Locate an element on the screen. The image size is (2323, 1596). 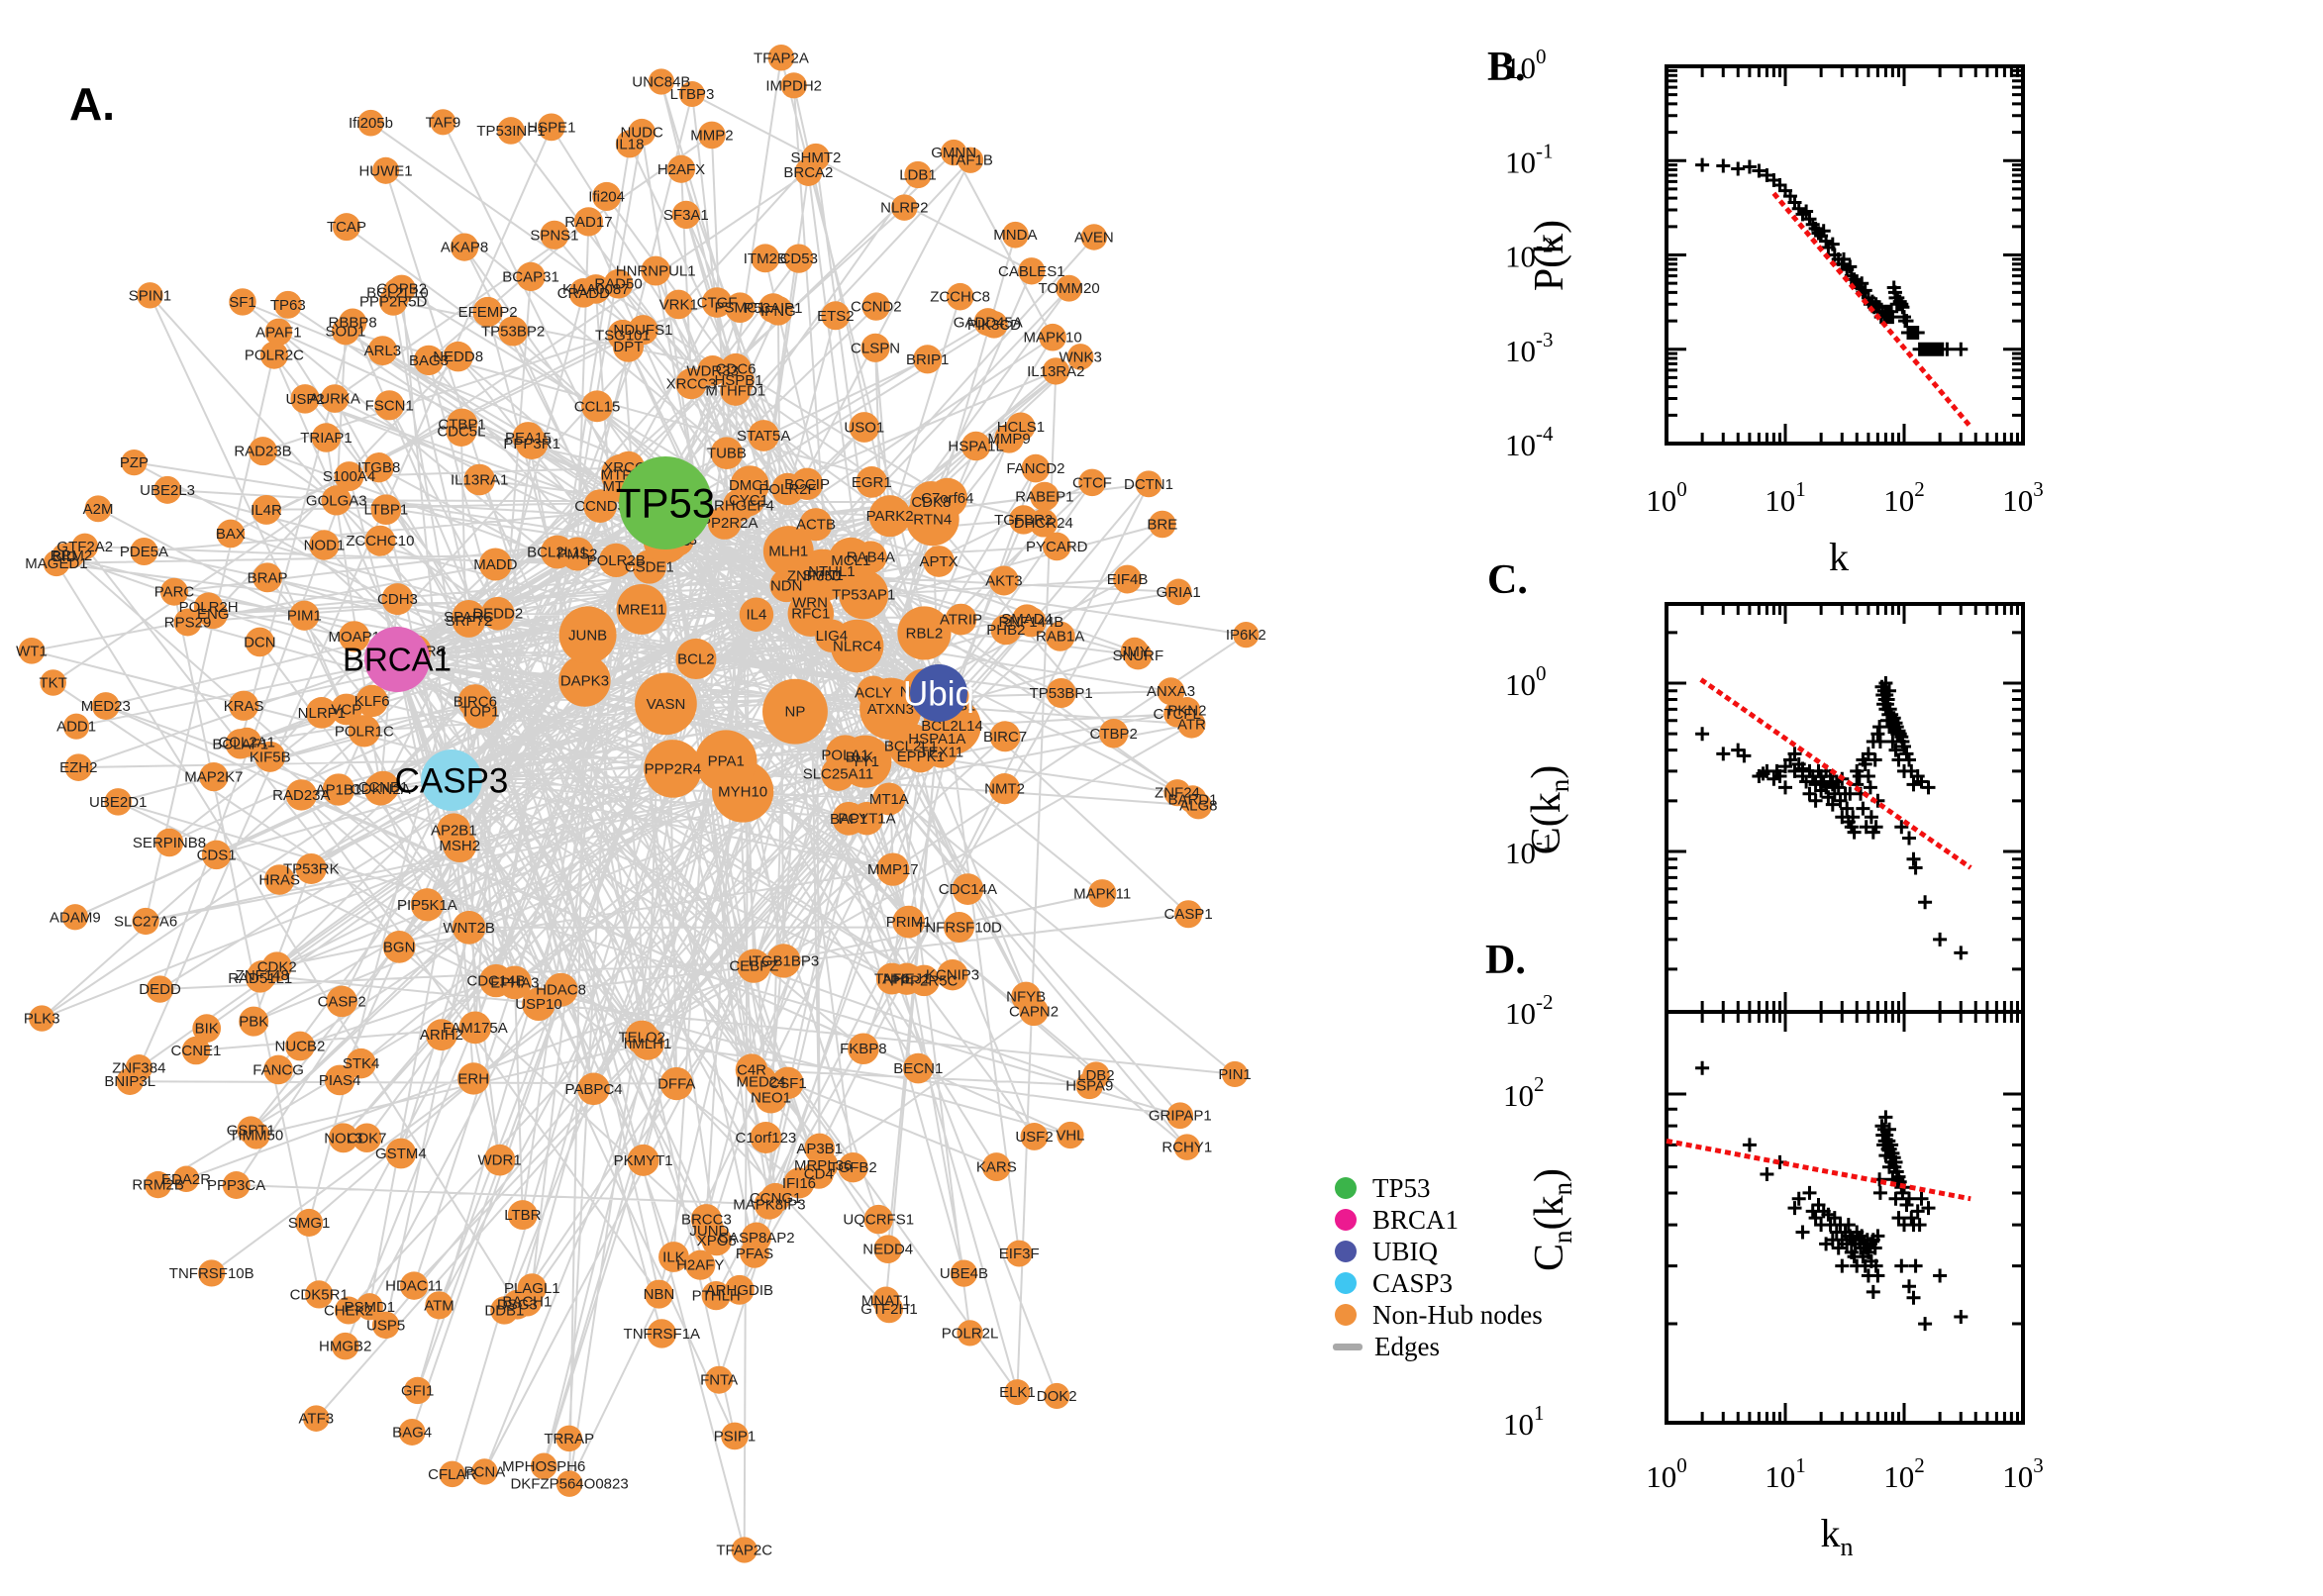
network-node-label: NDUFS1 is located at coordinates (642, 330).